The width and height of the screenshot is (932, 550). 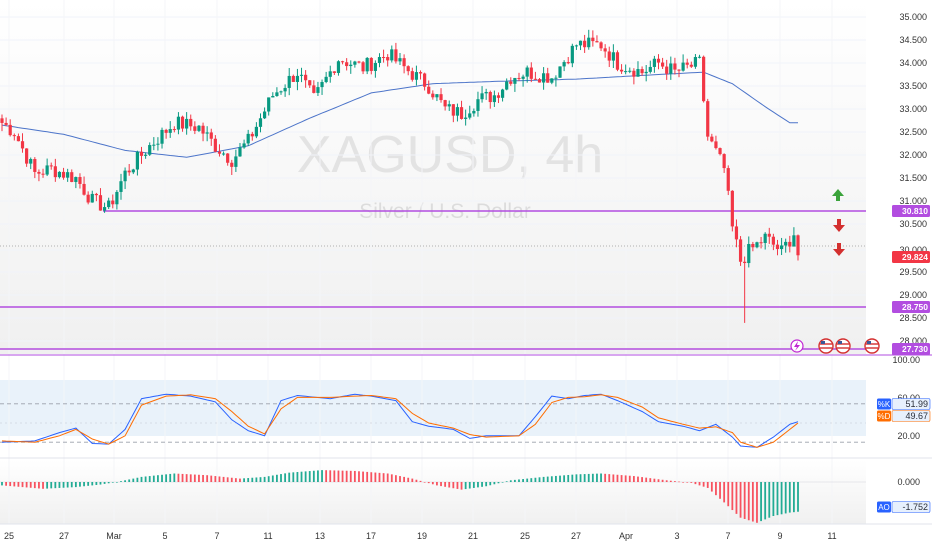 I want to click on arrow-up-icon, so click(x=838, y=195).